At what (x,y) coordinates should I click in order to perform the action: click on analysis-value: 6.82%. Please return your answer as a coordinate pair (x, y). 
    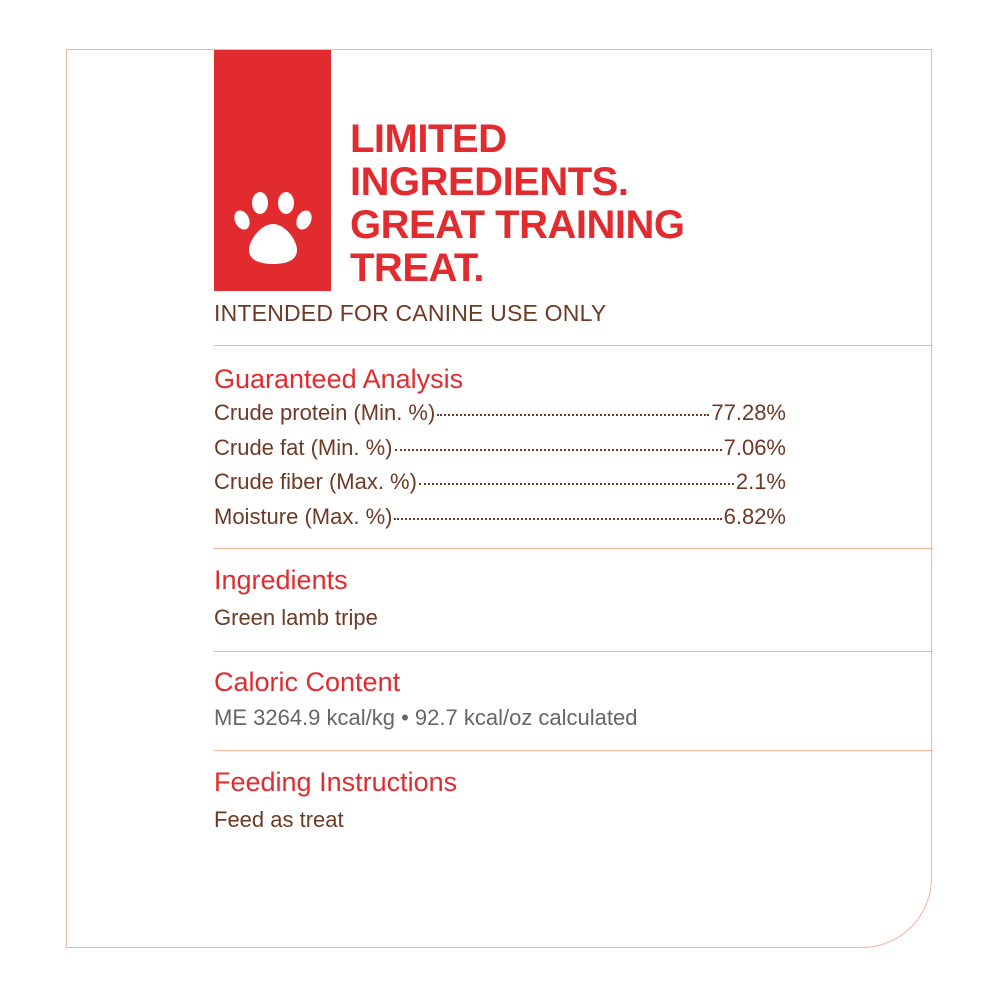
    Looking at the image, I should click on (754, 516).